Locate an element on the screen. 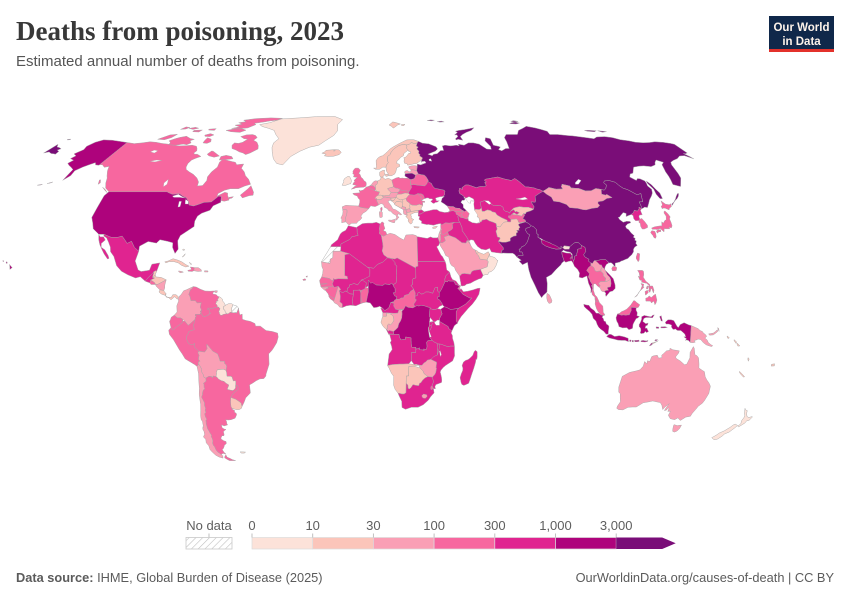 The width and height of the screenshot is (850, 600). svg-text: 3,000 is located at coordinates (616, 525).